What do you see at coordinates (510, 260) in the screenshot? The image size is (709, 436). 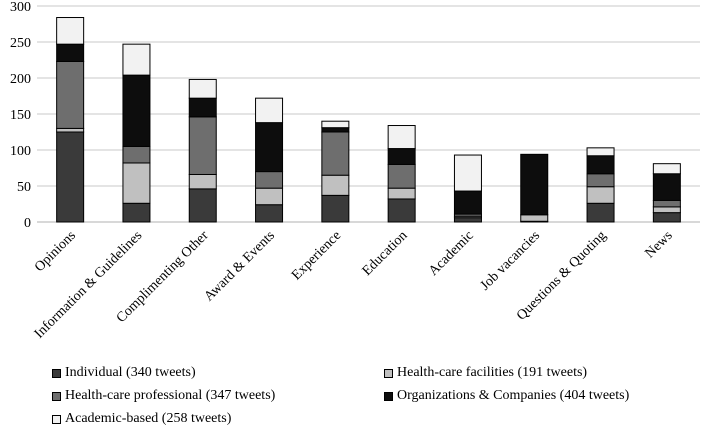 I see `x-tick-label: Job vacancies` at bounding box center [510, 260].